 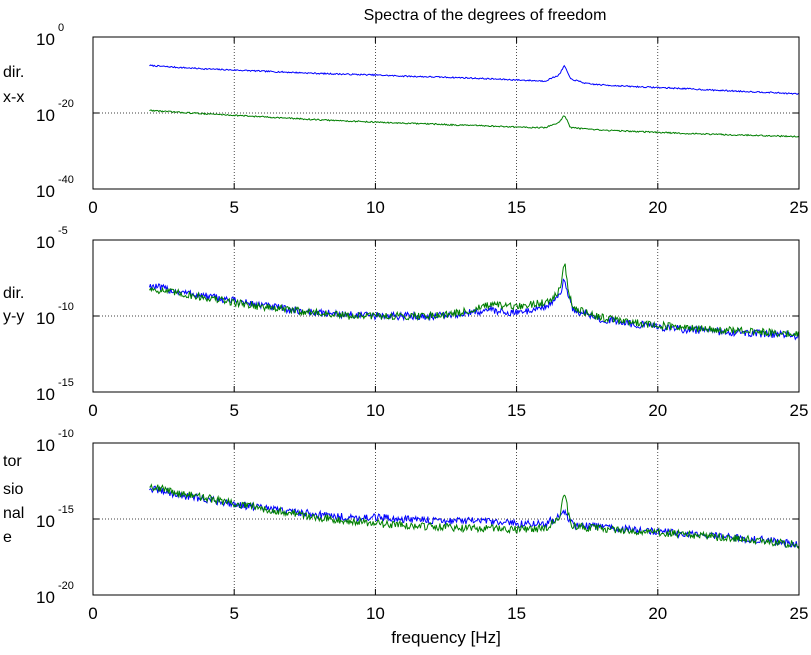 What do you see at coordinates (61, 28) in the screenshot?
I see `y-tick-label-exponent: 0` at bounding box center [61, 28].